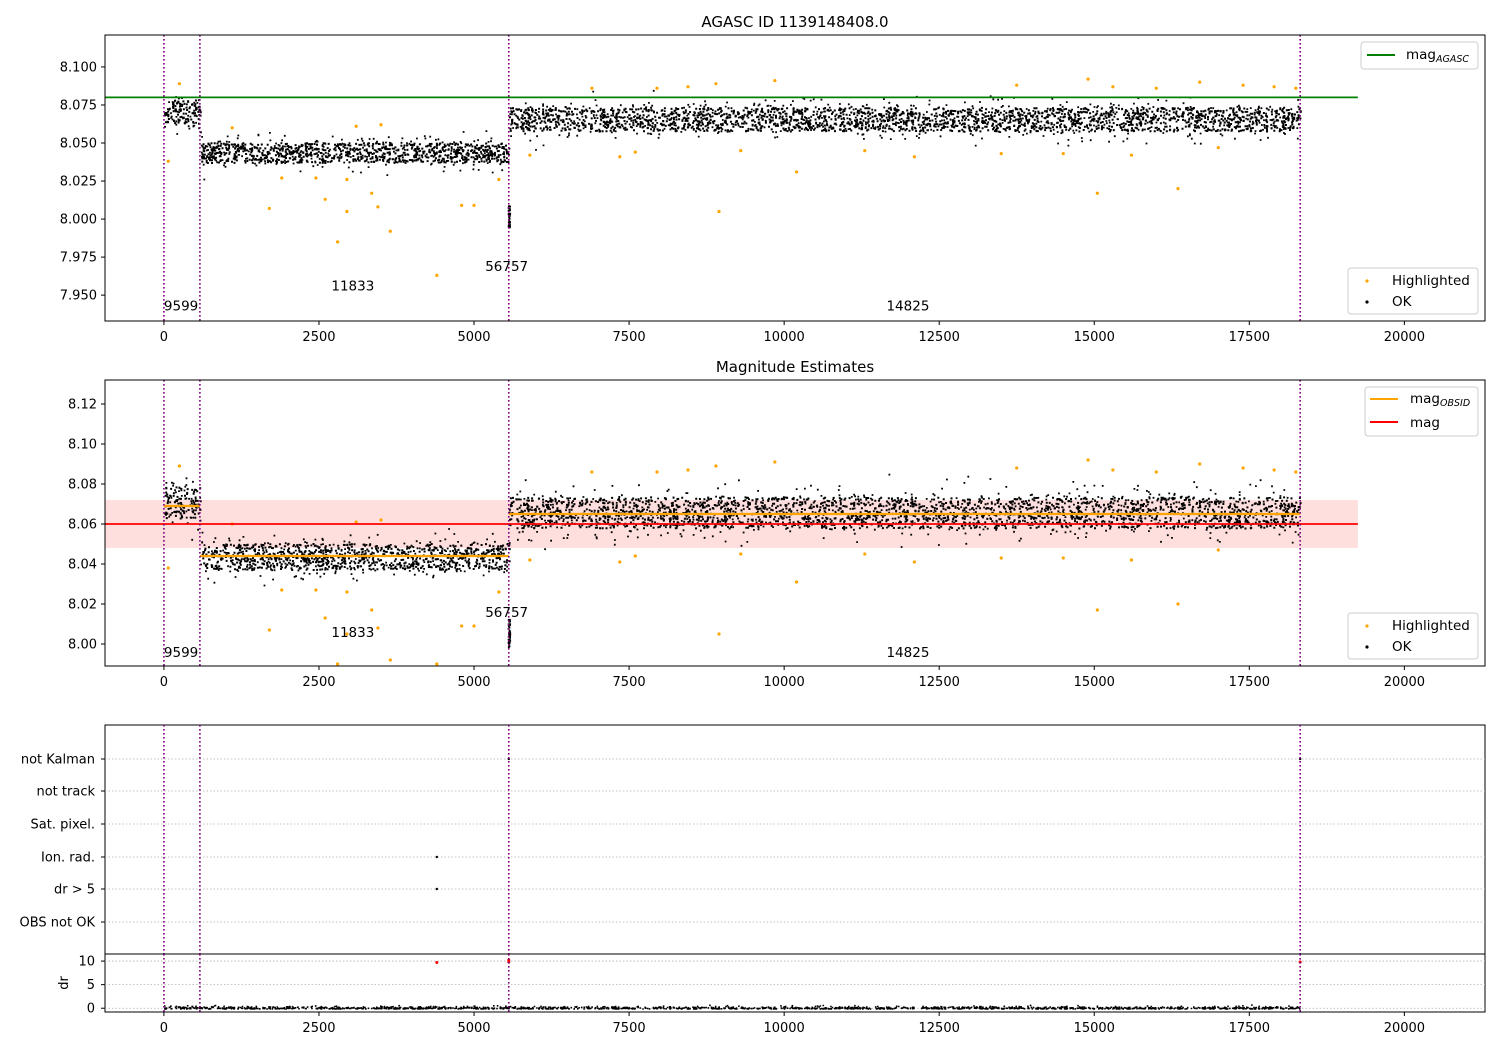 Image resolution: width=1500 pixels, height=1050 pixels. I want to click on dr-points, so click(732, 1007).